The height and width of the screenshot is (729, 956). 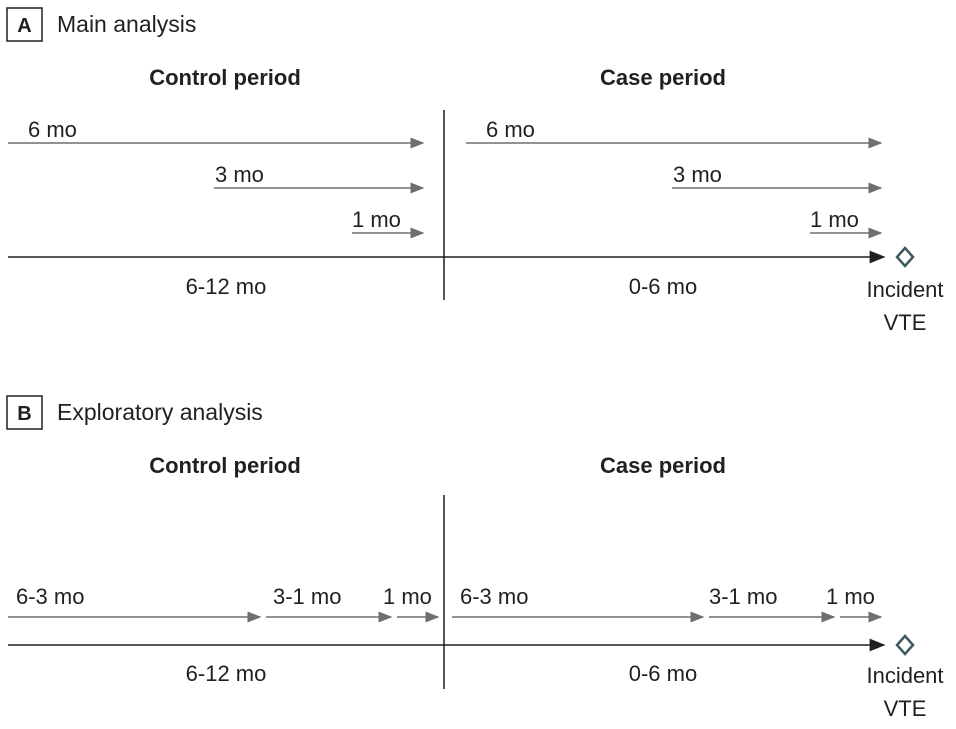 I want to click on panel-a-control-arrow-6mo-label: 6 mo, so click(x=52, y=129).